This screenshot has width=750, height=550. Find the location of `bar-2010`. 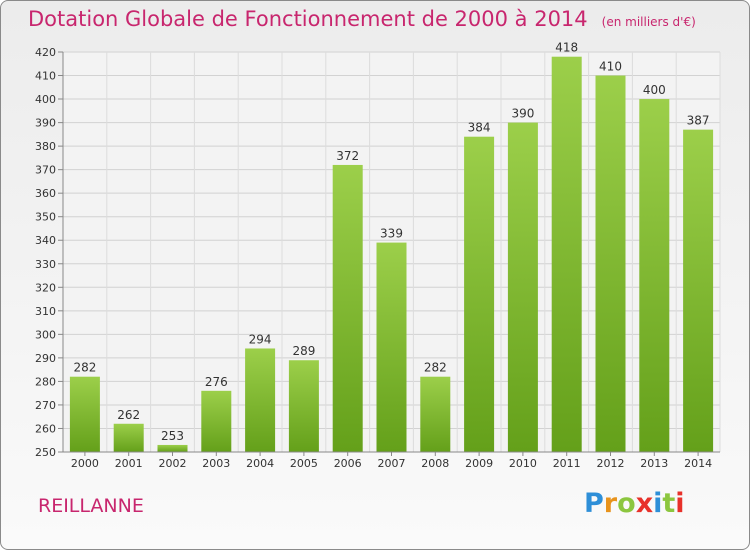

bar-2010 is located at coordinates (522, 287).